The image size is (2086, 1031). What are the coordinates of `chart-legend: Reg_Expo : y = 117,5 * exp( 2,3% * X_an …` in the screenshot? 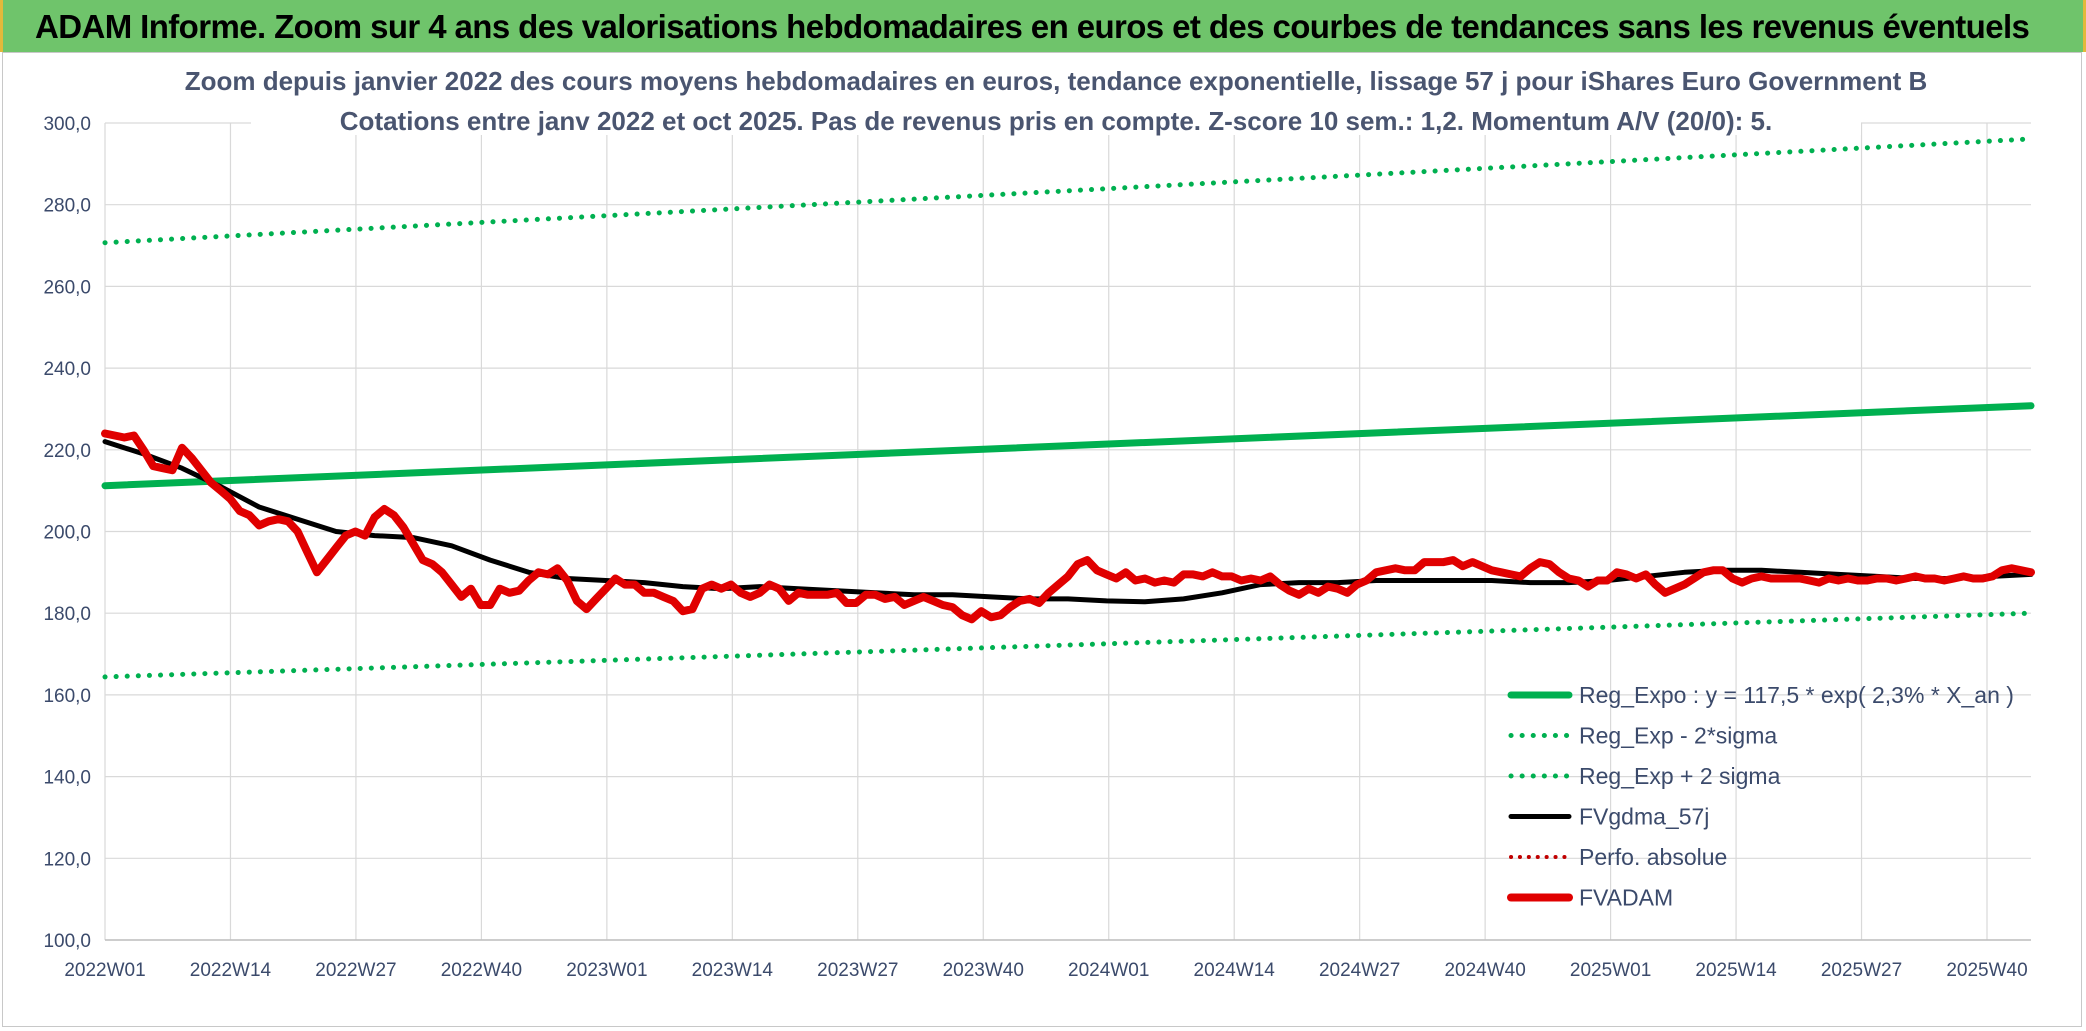 It's located at (1760, 796).